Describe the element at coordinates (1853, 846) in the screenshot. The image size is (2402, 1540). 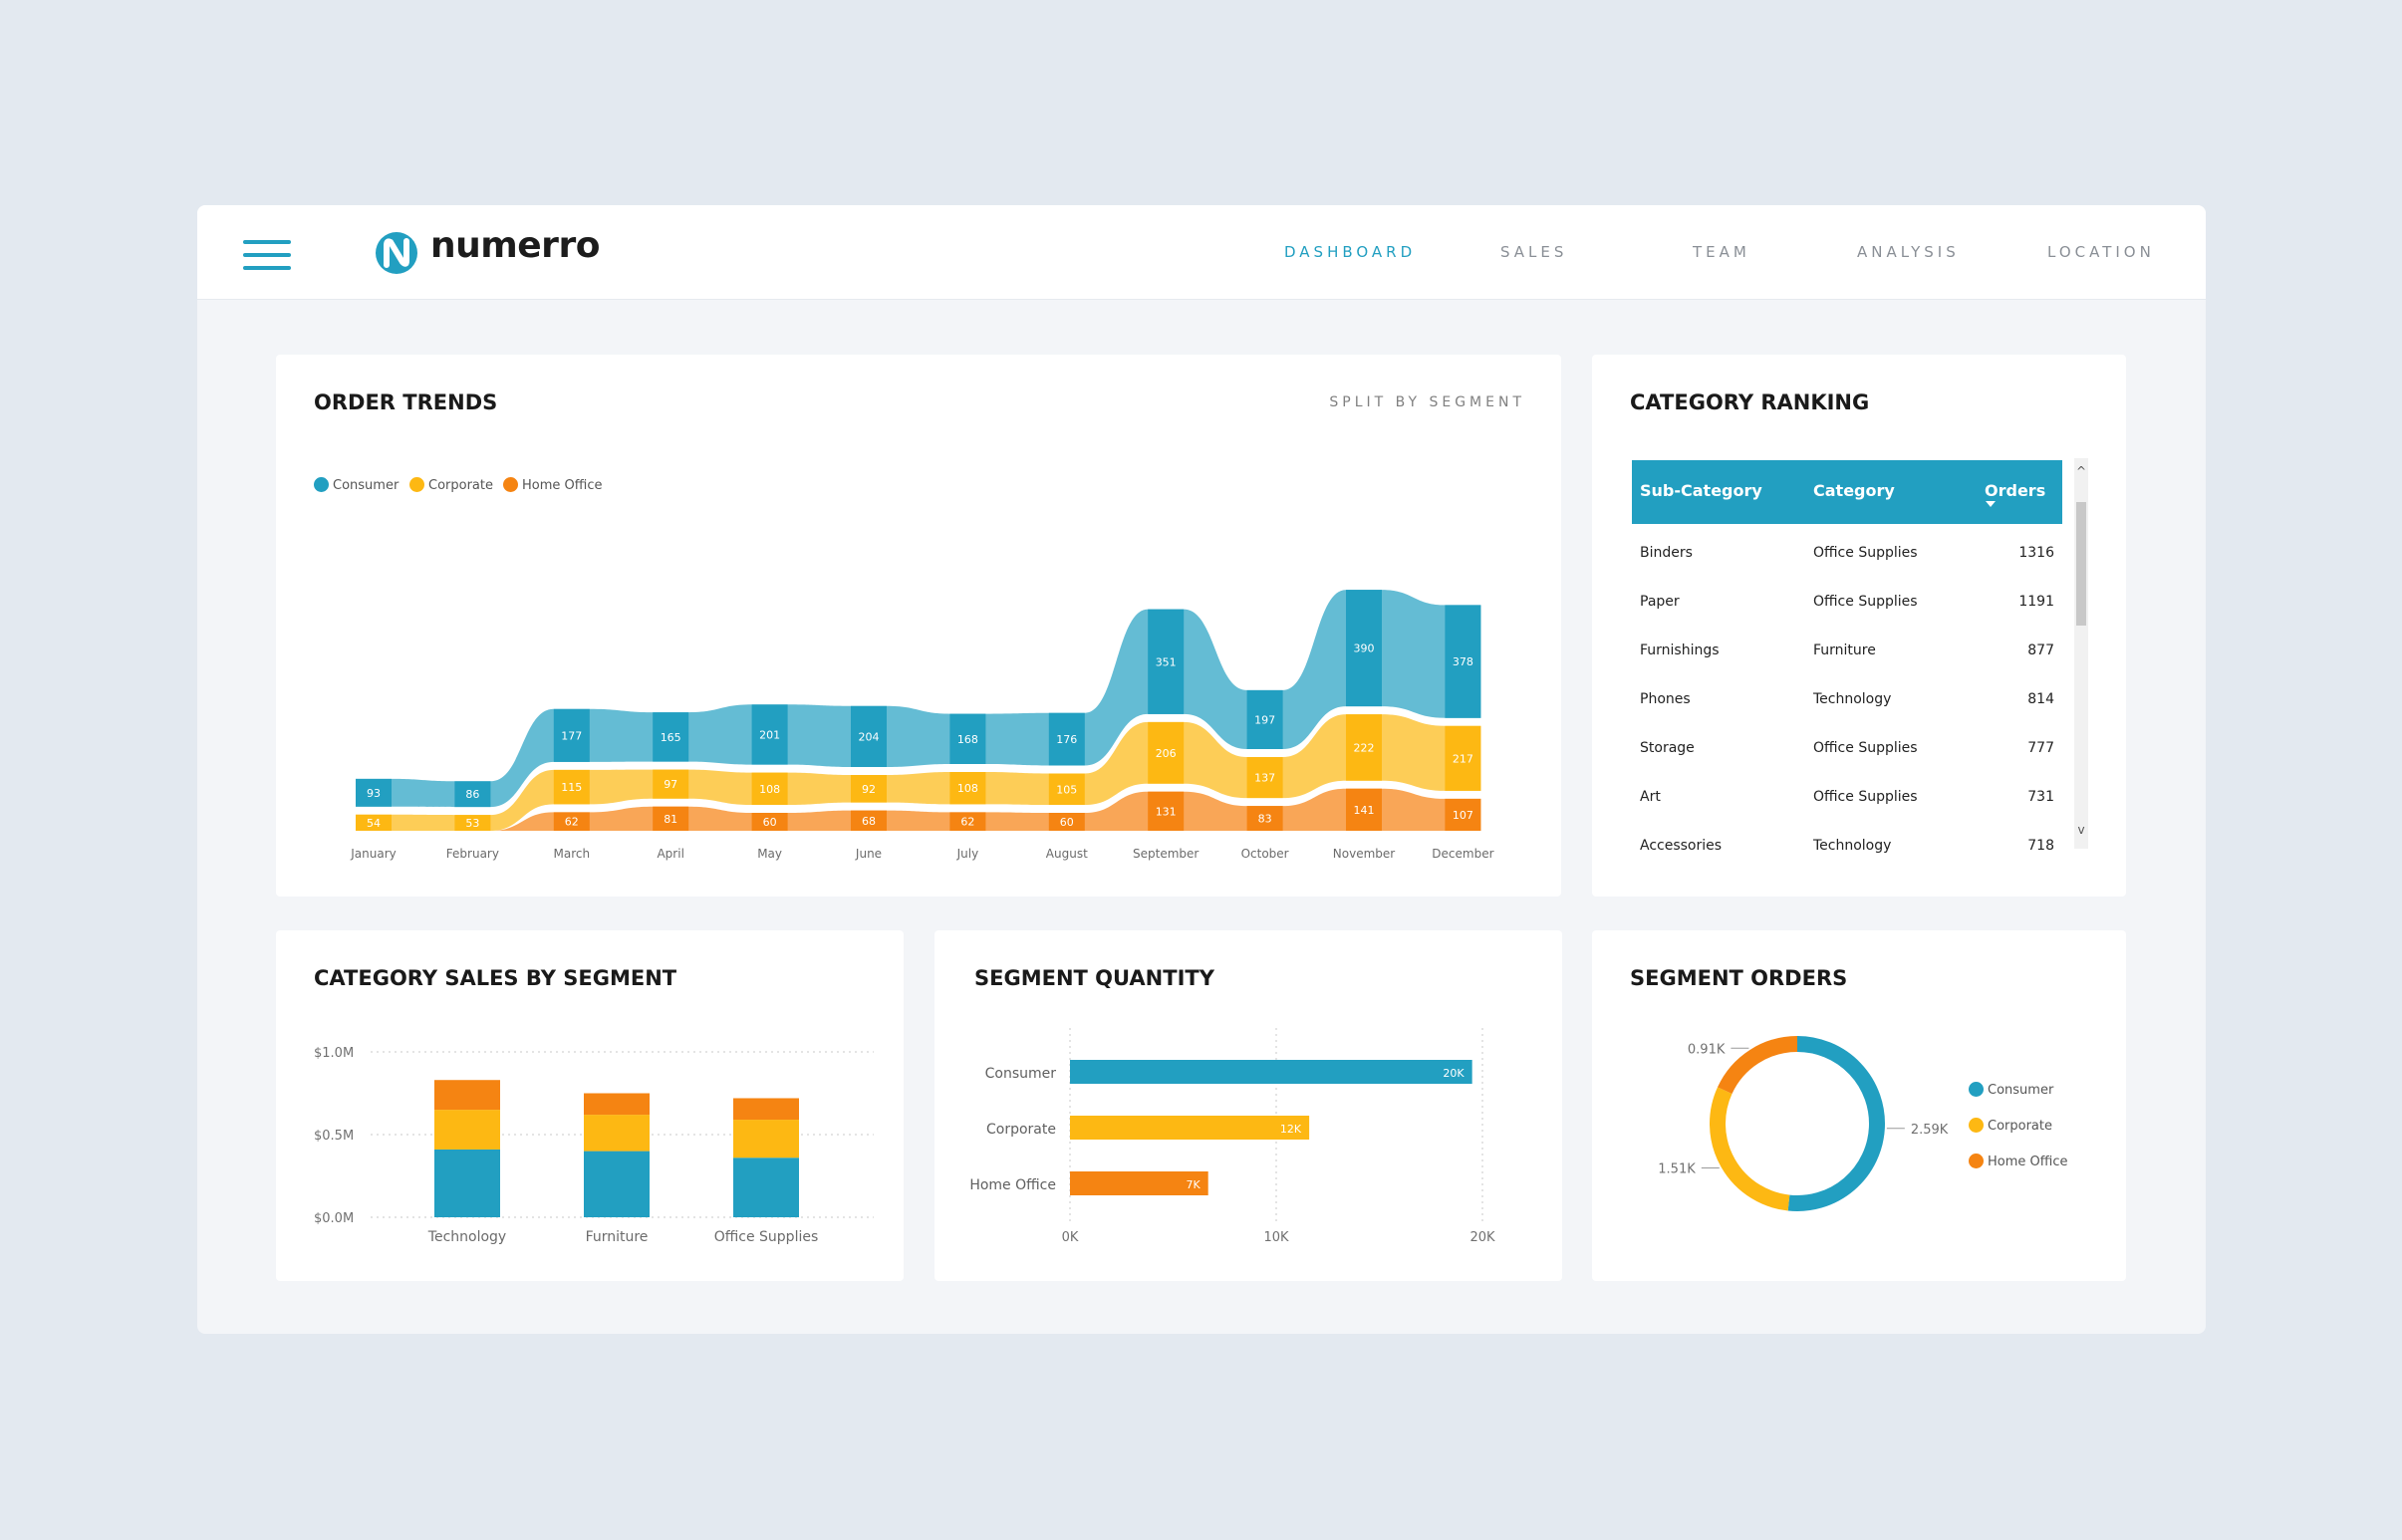
I see `category-cell: Technology` at that location.